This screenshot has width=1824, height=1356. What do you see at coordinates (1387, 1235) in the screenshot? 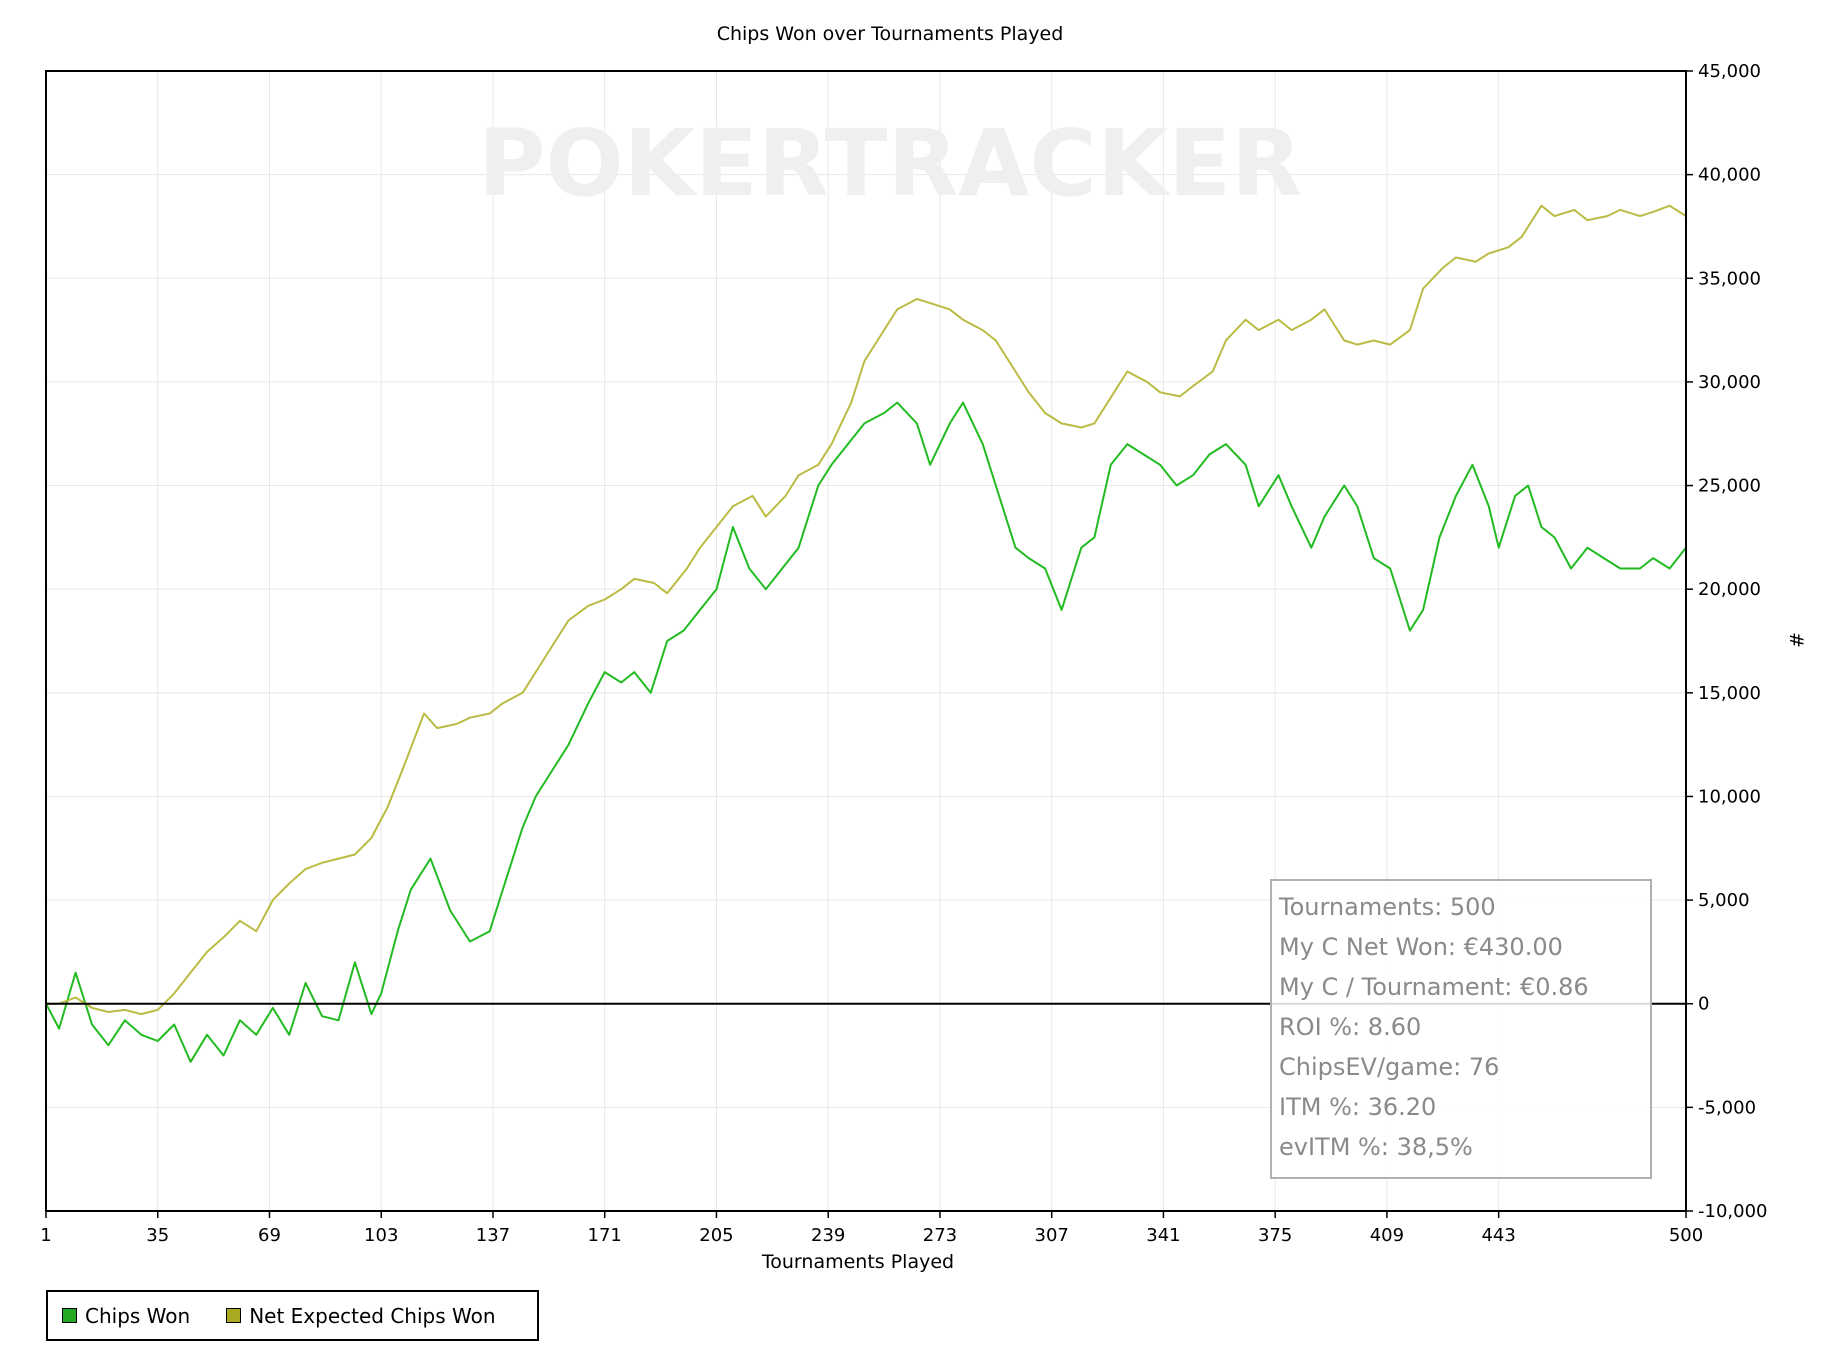
I see `x-tick-label: 409` at bounding box center [1387, 1235].